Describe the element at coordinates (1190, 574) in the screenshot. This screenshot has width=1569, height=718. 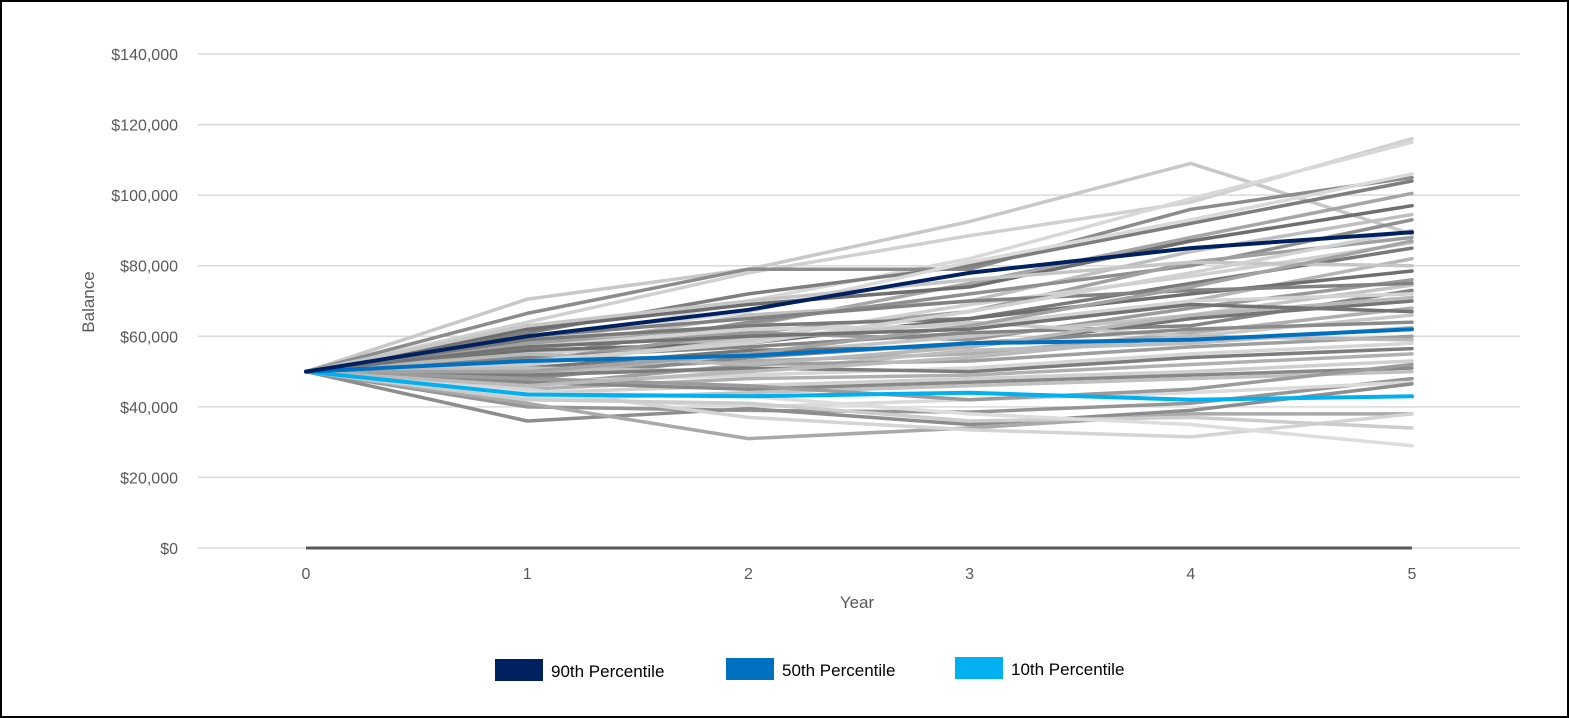
I see `x-tick-label: 4` at that location.